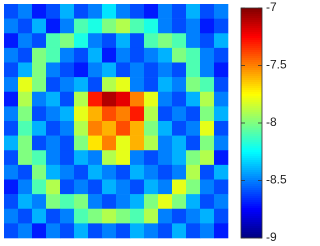 The height and width of the screenshot is (246, 320). Describe the element at coordinates (276, 65) in the screenshot. I see `colorbar-tick-label: -7.5` at that location.